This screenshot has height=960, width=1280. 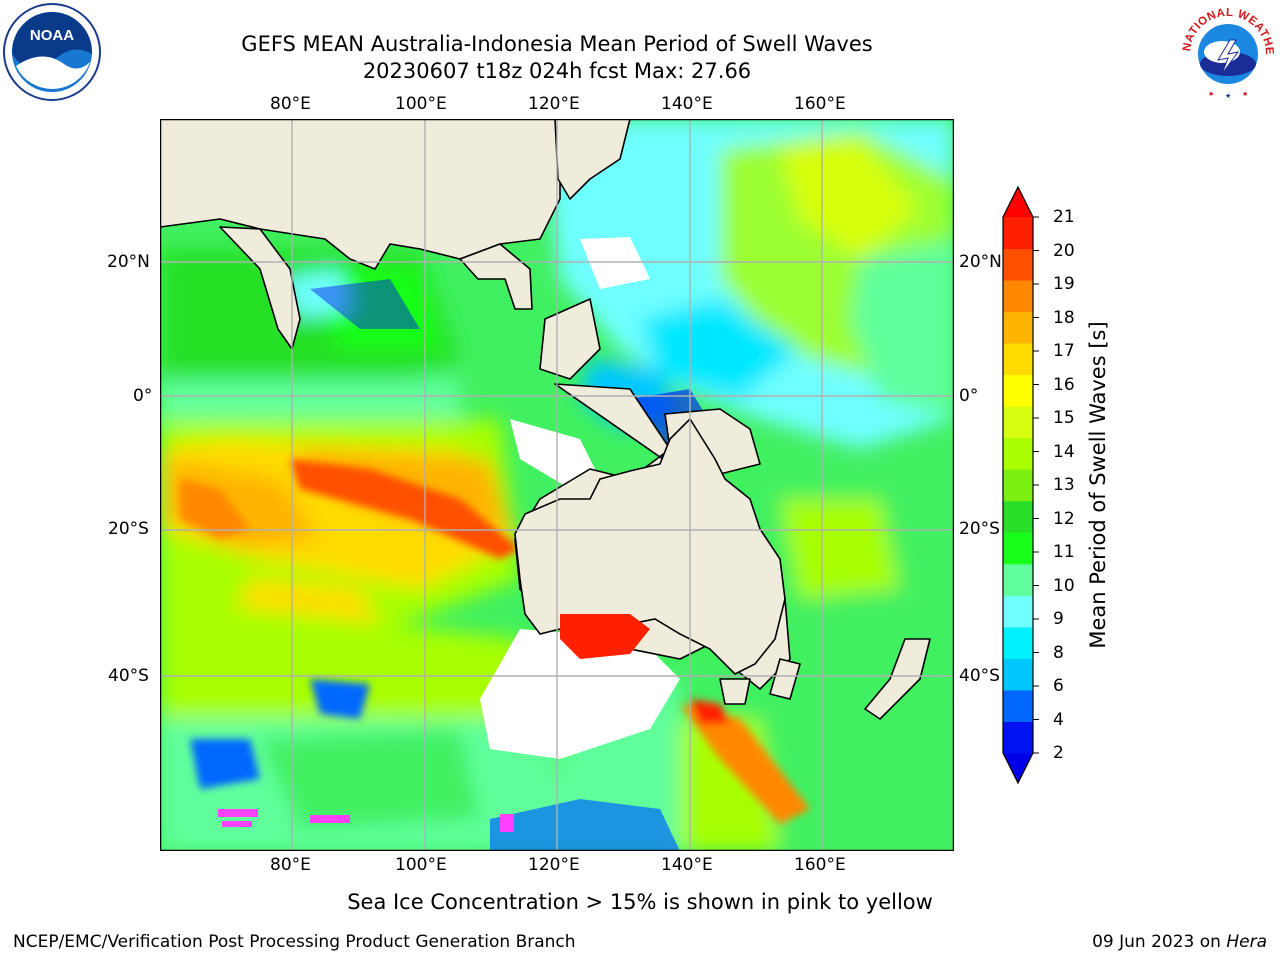 I want to click on colorbar-extend-high, so click(x=1018, y=202).